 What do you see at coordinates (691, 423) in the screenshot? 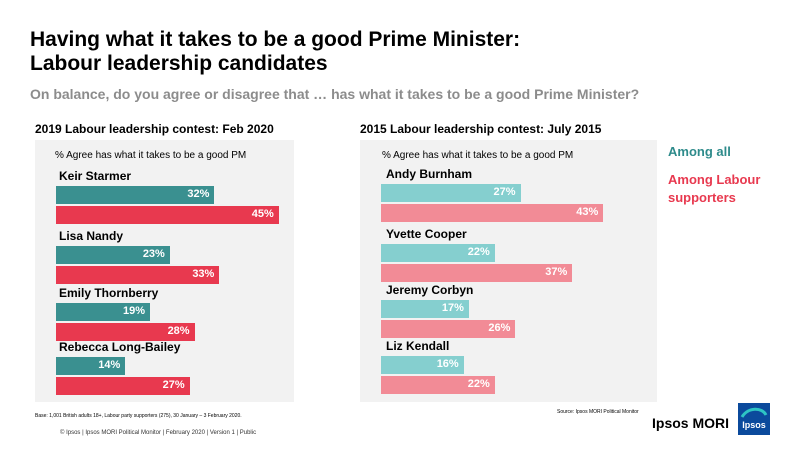
I see `brand-name: Ipsos MORI` at bounding box center [691, 423].